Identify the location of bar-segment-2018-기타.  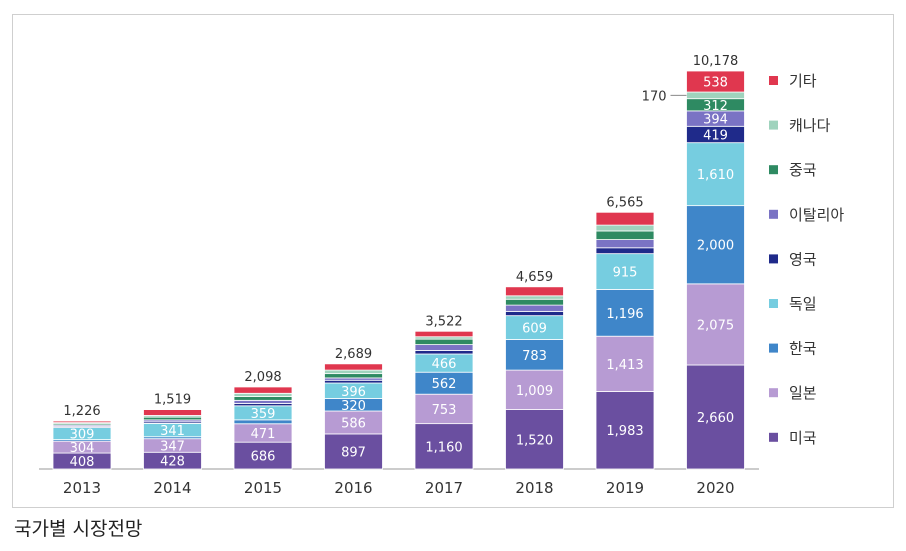
(534, 291).